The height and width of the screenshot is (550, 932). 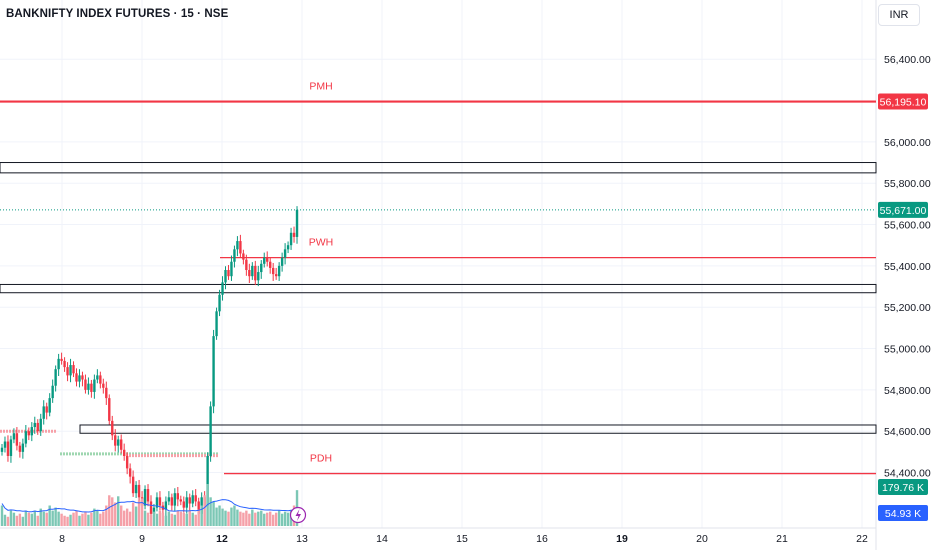 I want to click on volume-ma-badge-bg, so click(x=903, y=513).